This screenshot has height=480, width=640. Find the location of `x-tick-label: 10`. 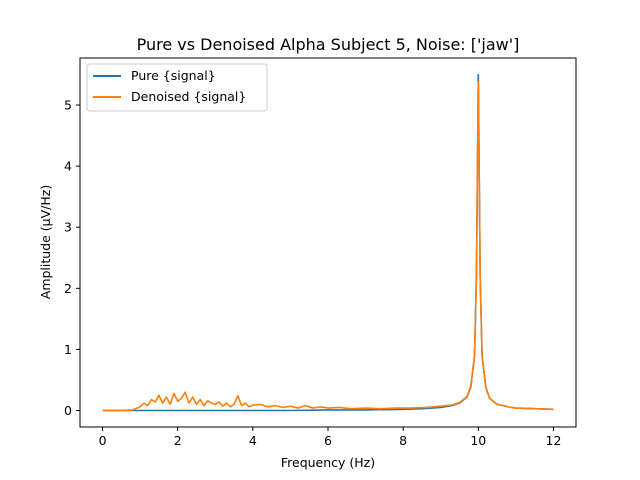

x-tick-label: 10 is located at coordinates (478, 440).